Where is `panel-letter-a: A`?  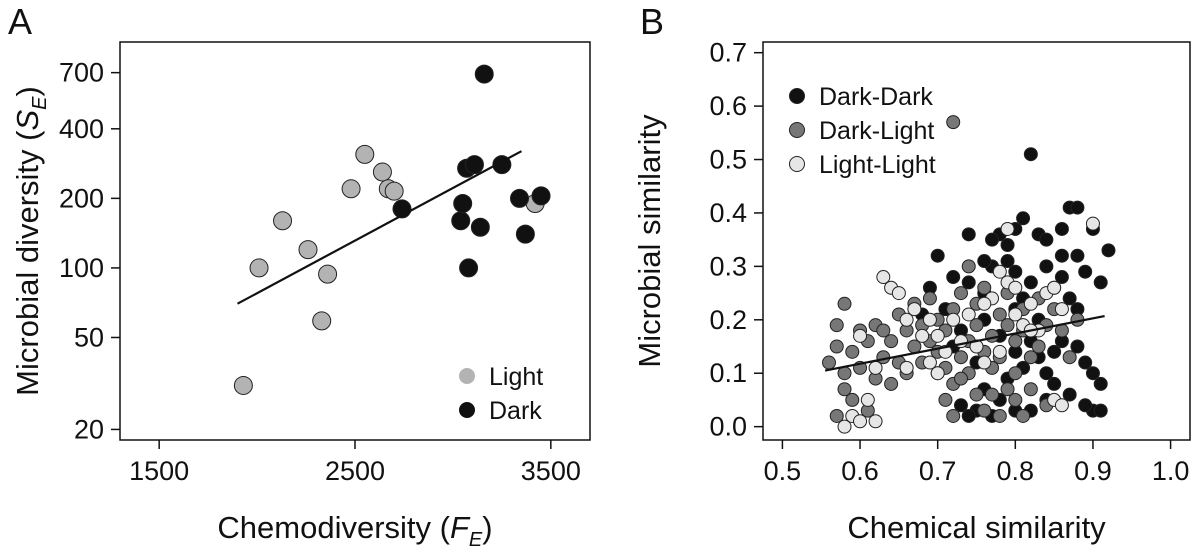
panel-letter-a: A is located at coordinates (20, 21).